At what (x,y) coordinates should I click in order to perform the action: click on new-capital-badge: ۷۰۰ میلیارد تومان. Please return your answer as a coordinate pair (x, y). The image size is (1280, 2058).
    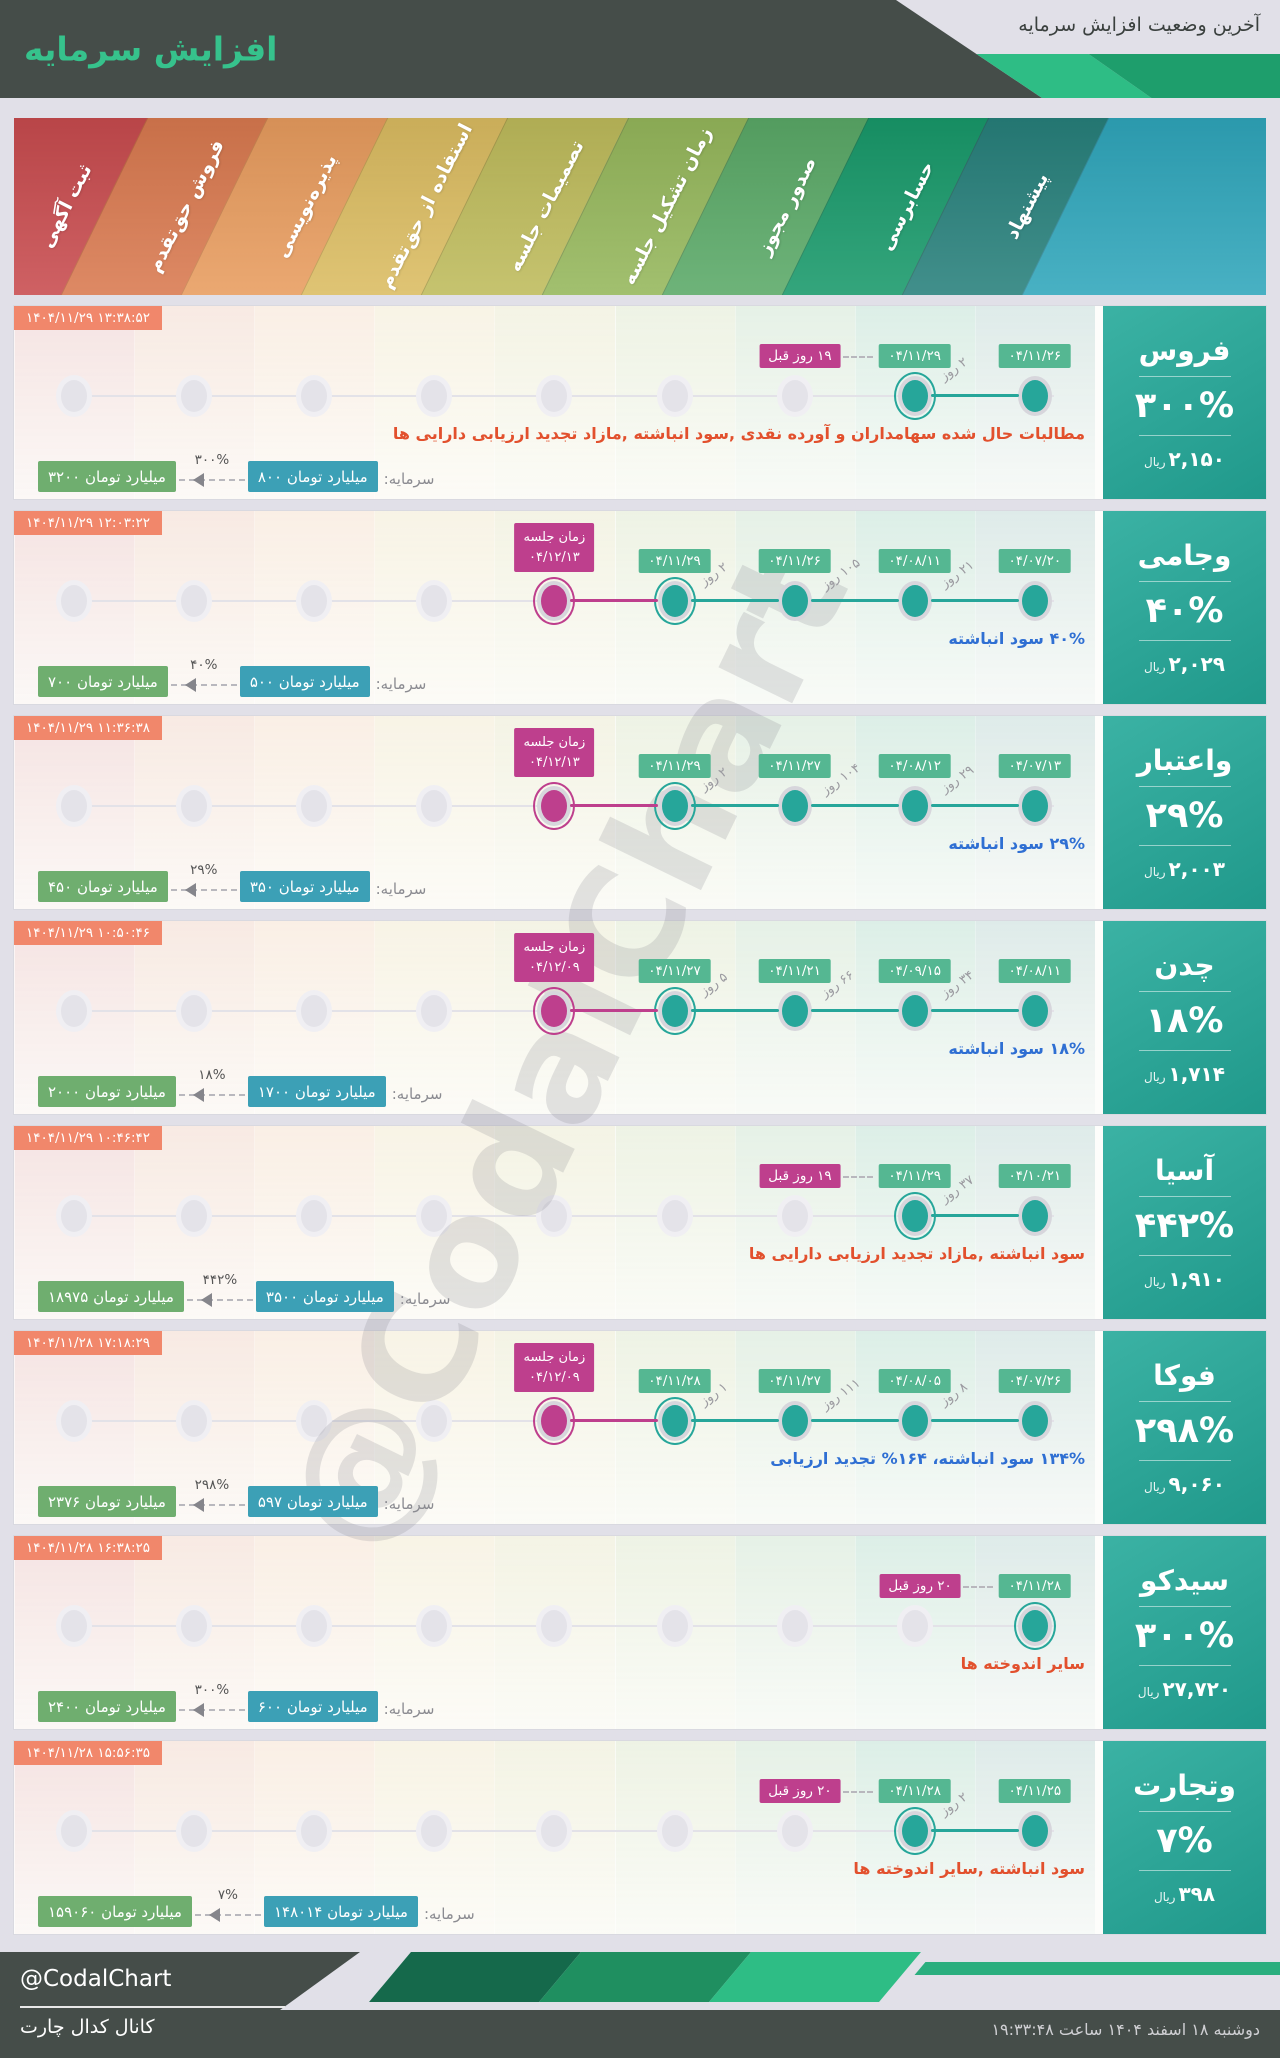
    Looking at the image, I should click on (103, 681).